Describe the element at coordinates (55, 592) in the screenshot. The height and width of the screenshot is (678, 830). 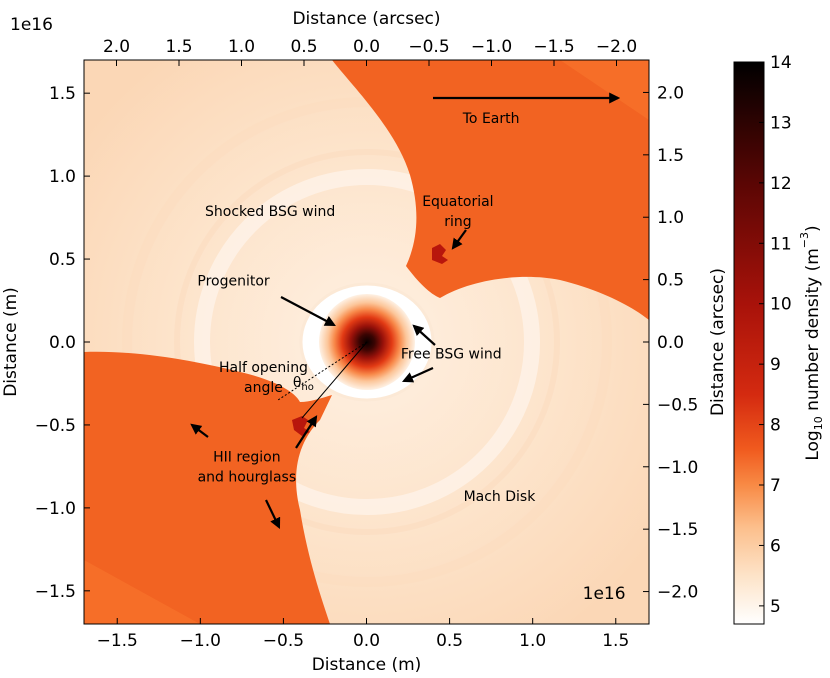
I see `left-tick-label: −1.5` at that location.